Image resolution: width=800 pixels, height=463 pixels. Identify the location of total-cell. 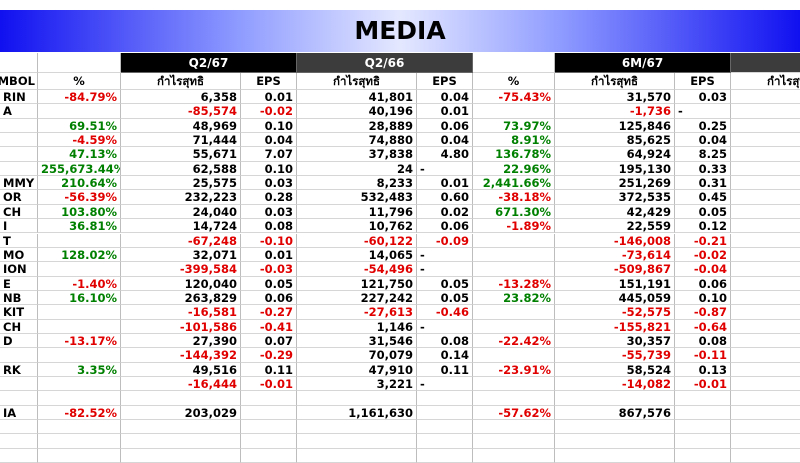
(703, 413).